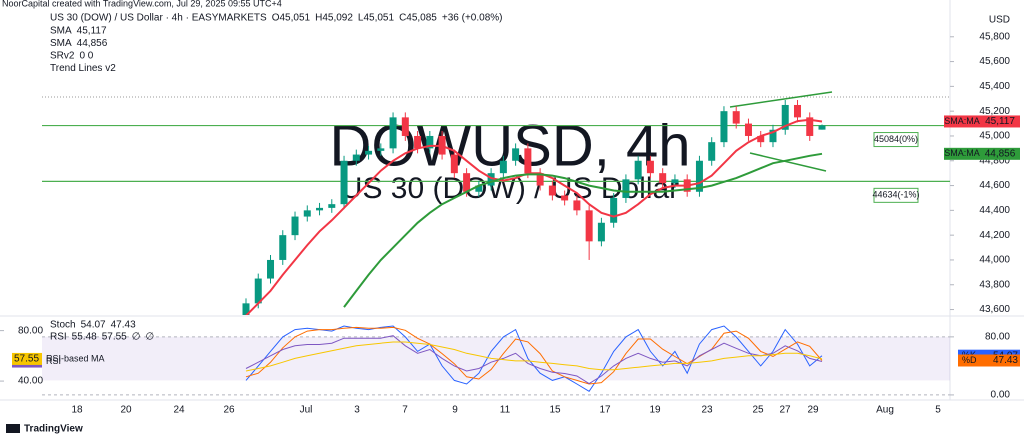 The height and width of the screenshot is (435, 1024). What do you see at coordinates (785, 410) in the screenshot?
I see `x-tick-label: 27` at bounding box center [785, 410].